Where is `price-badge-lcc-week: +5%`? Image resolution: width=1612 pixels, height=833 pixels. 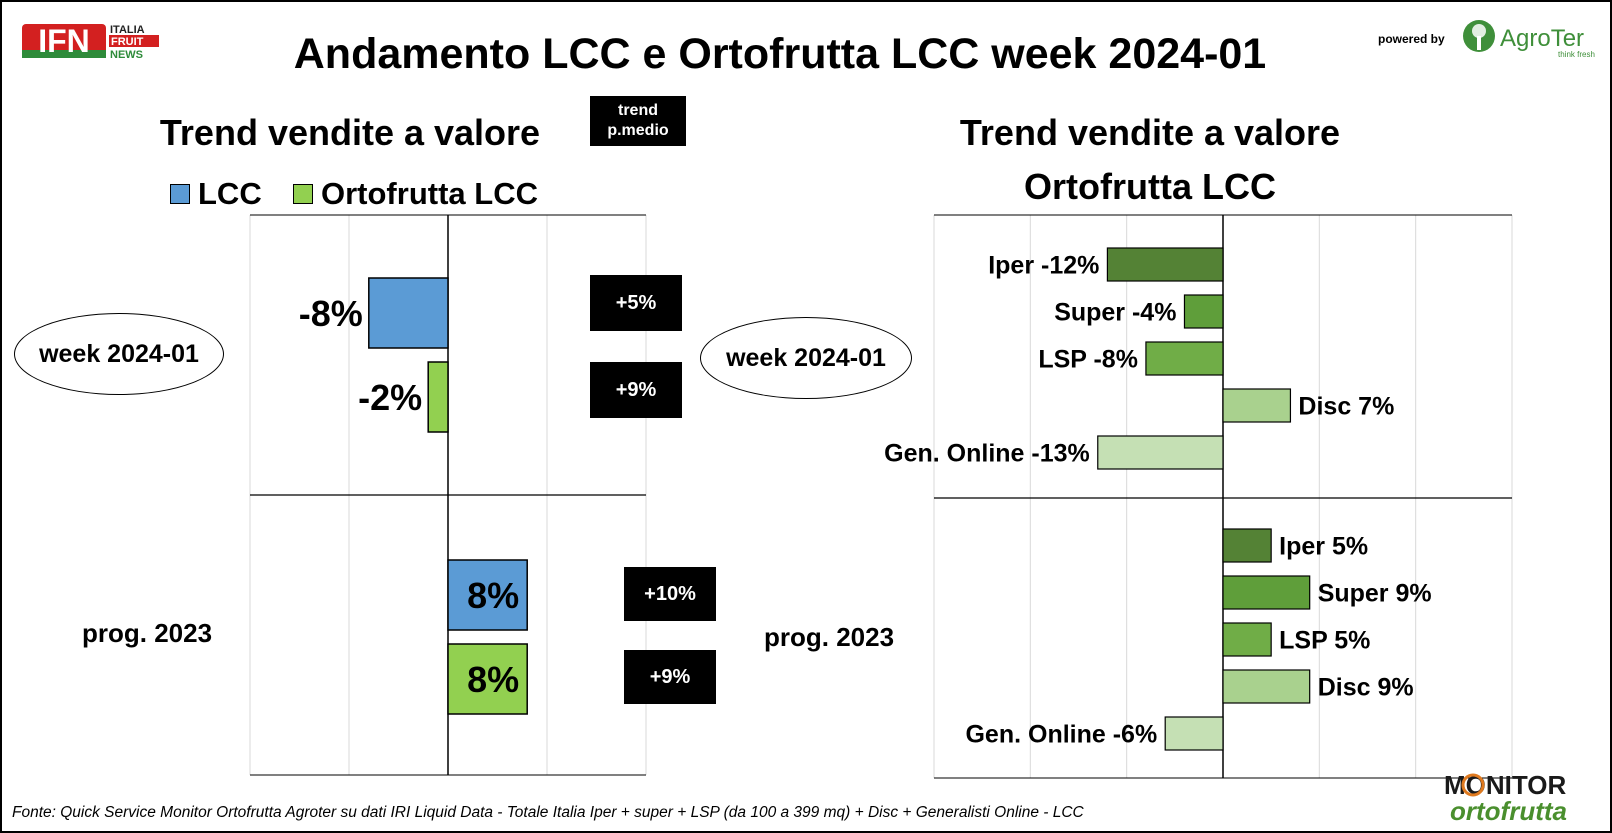
price-badge-lcc-week: +5% is located at coordinates (636, 303).